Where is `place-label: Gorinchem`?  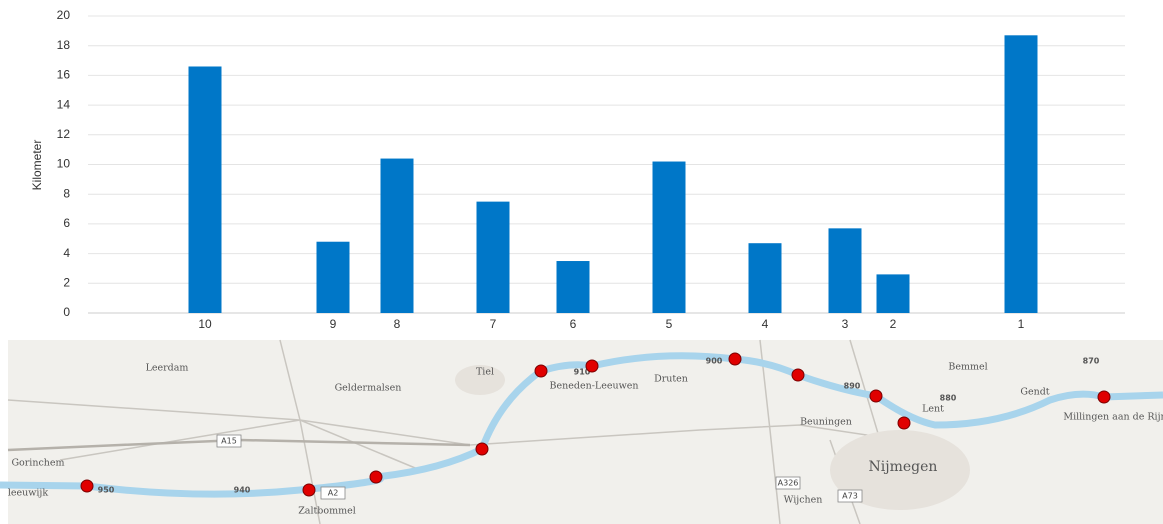
place-label: Gorinchem is located at coordinates (37, 463).